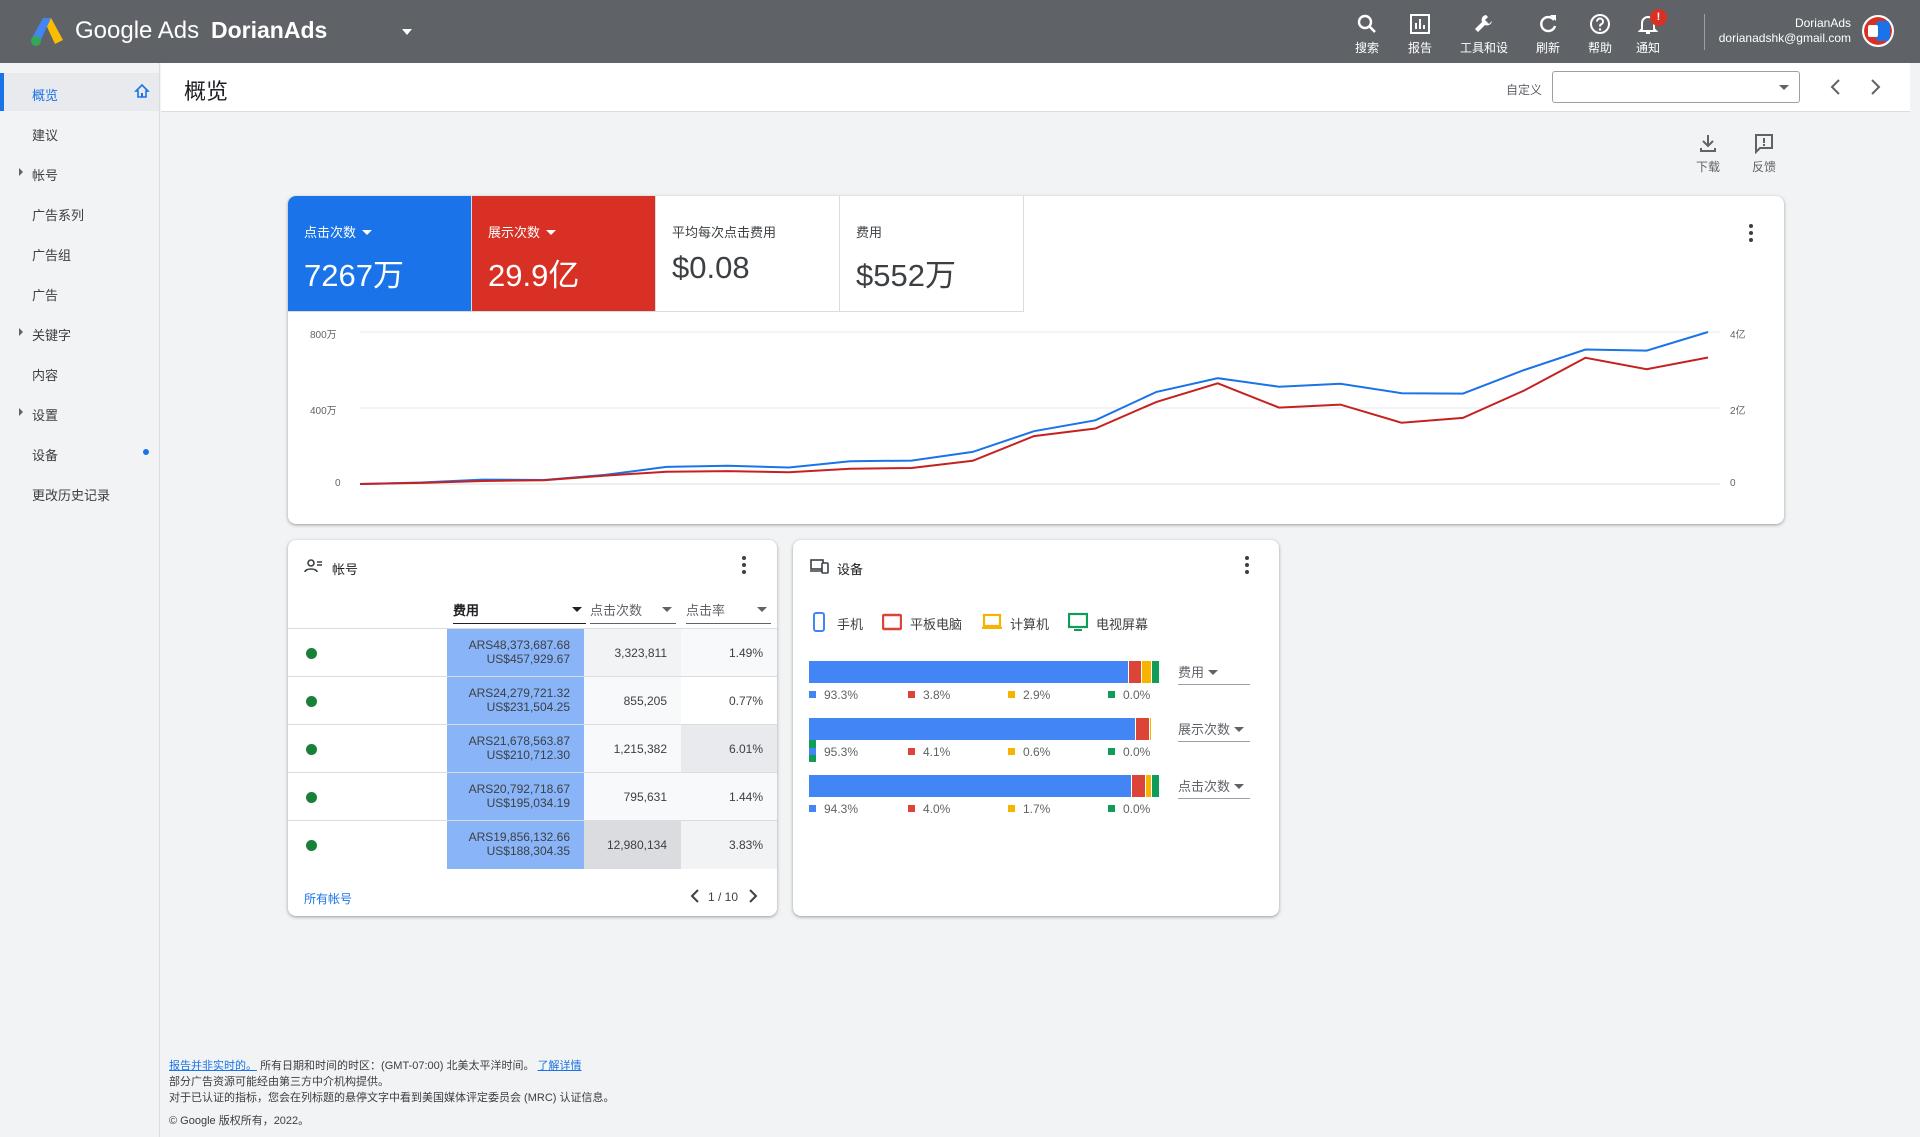  I want to click on account-icon, so click(313, 566).